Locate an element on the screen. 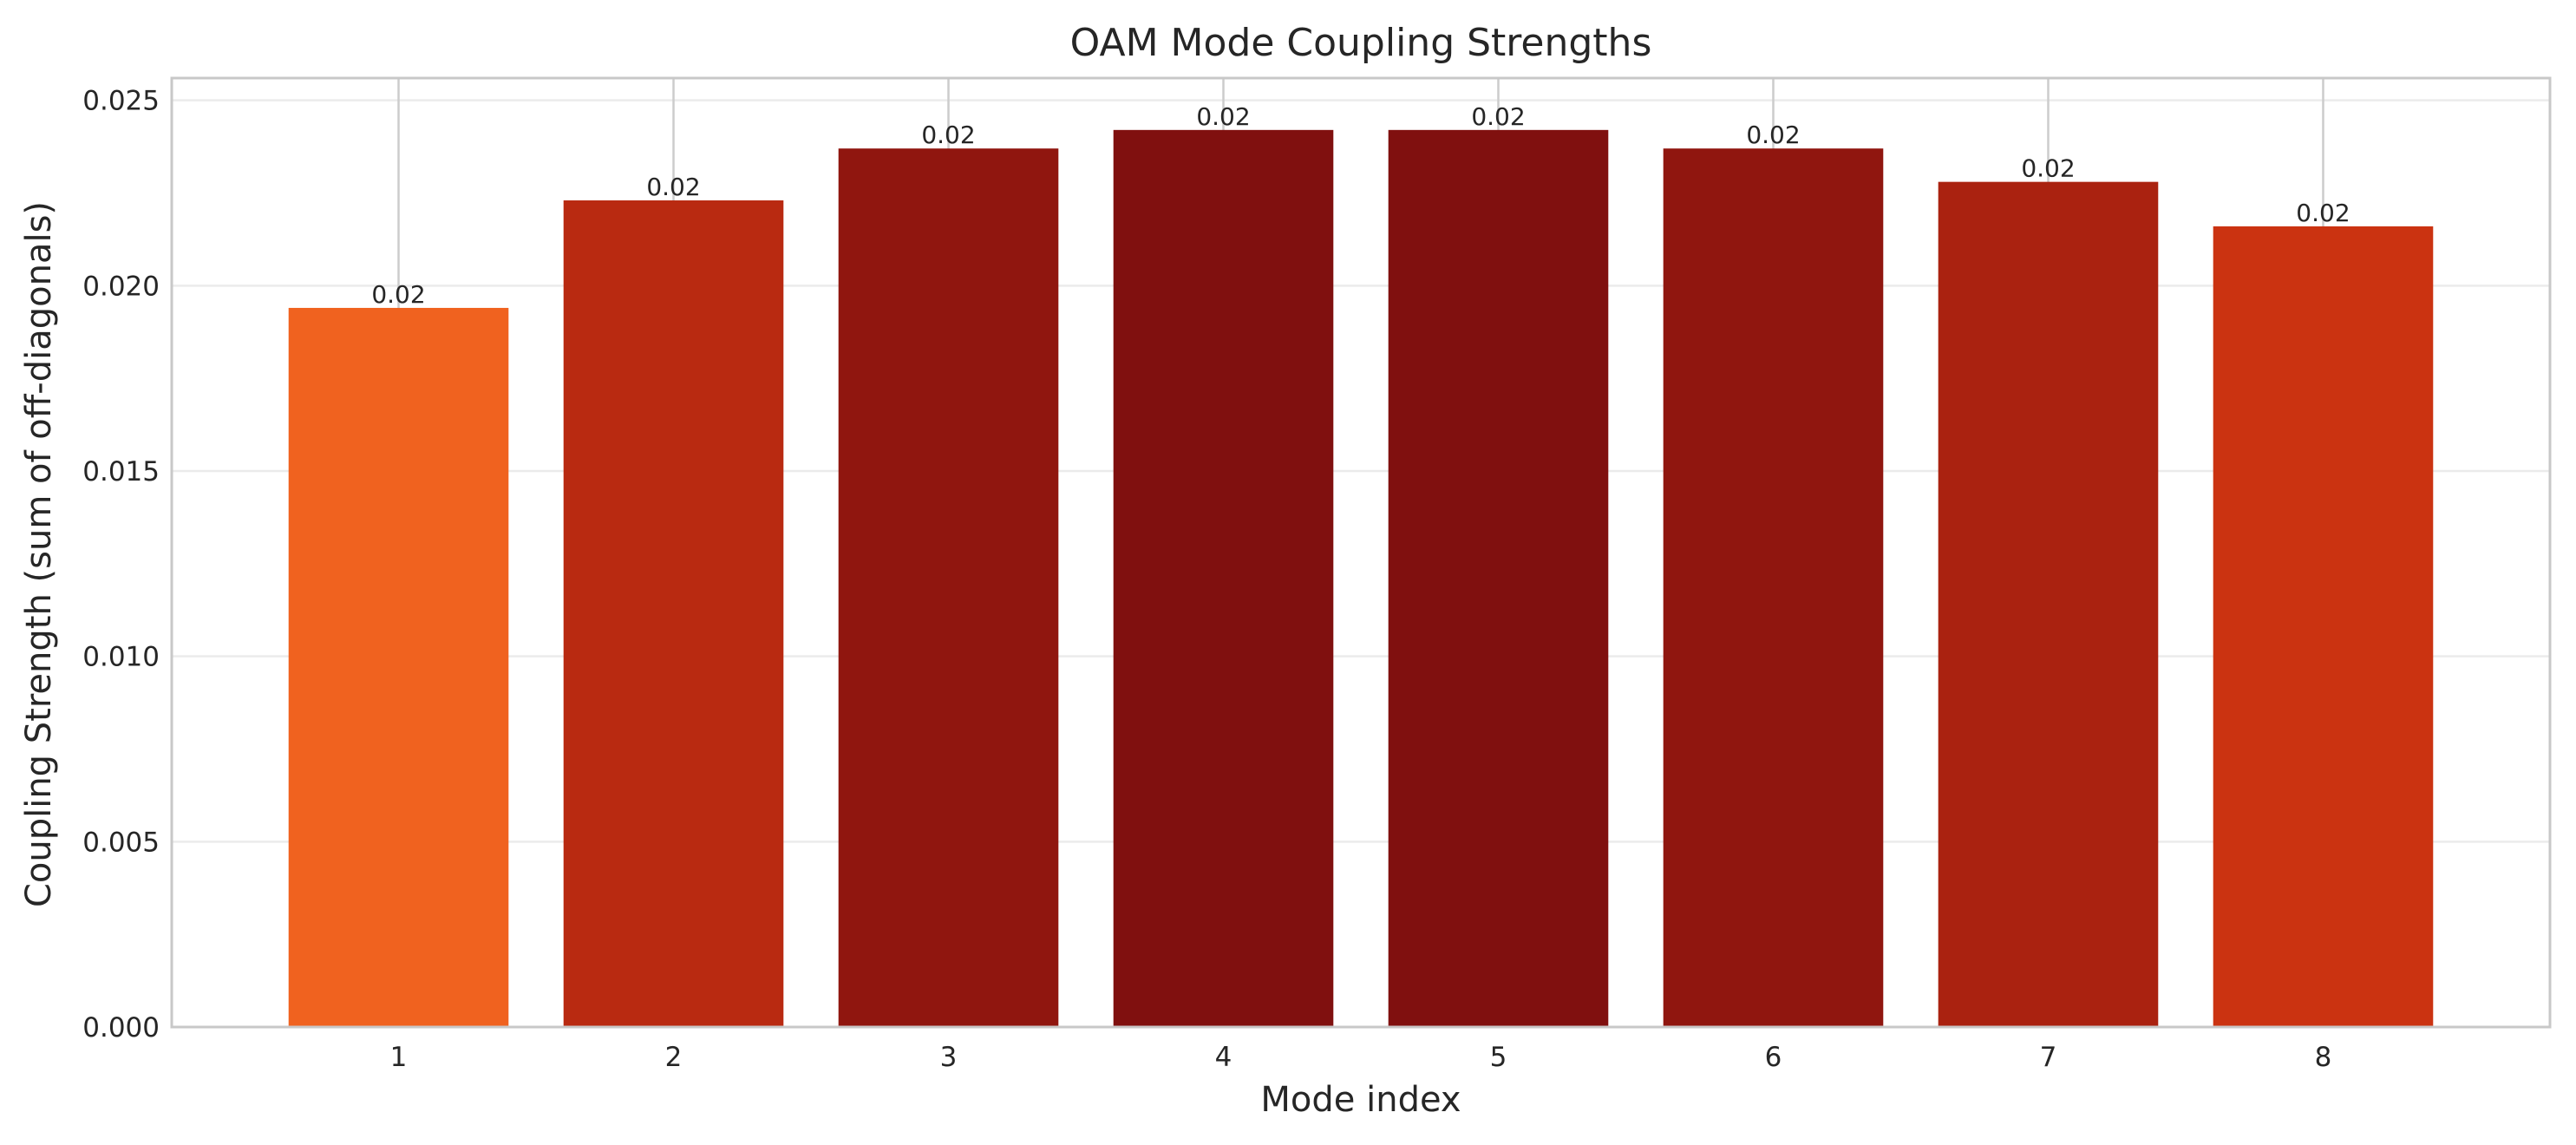 The width and height of the screenshot is (2576, 1145). x-tick-label: 4 is located at coordinates (1223, 1057).